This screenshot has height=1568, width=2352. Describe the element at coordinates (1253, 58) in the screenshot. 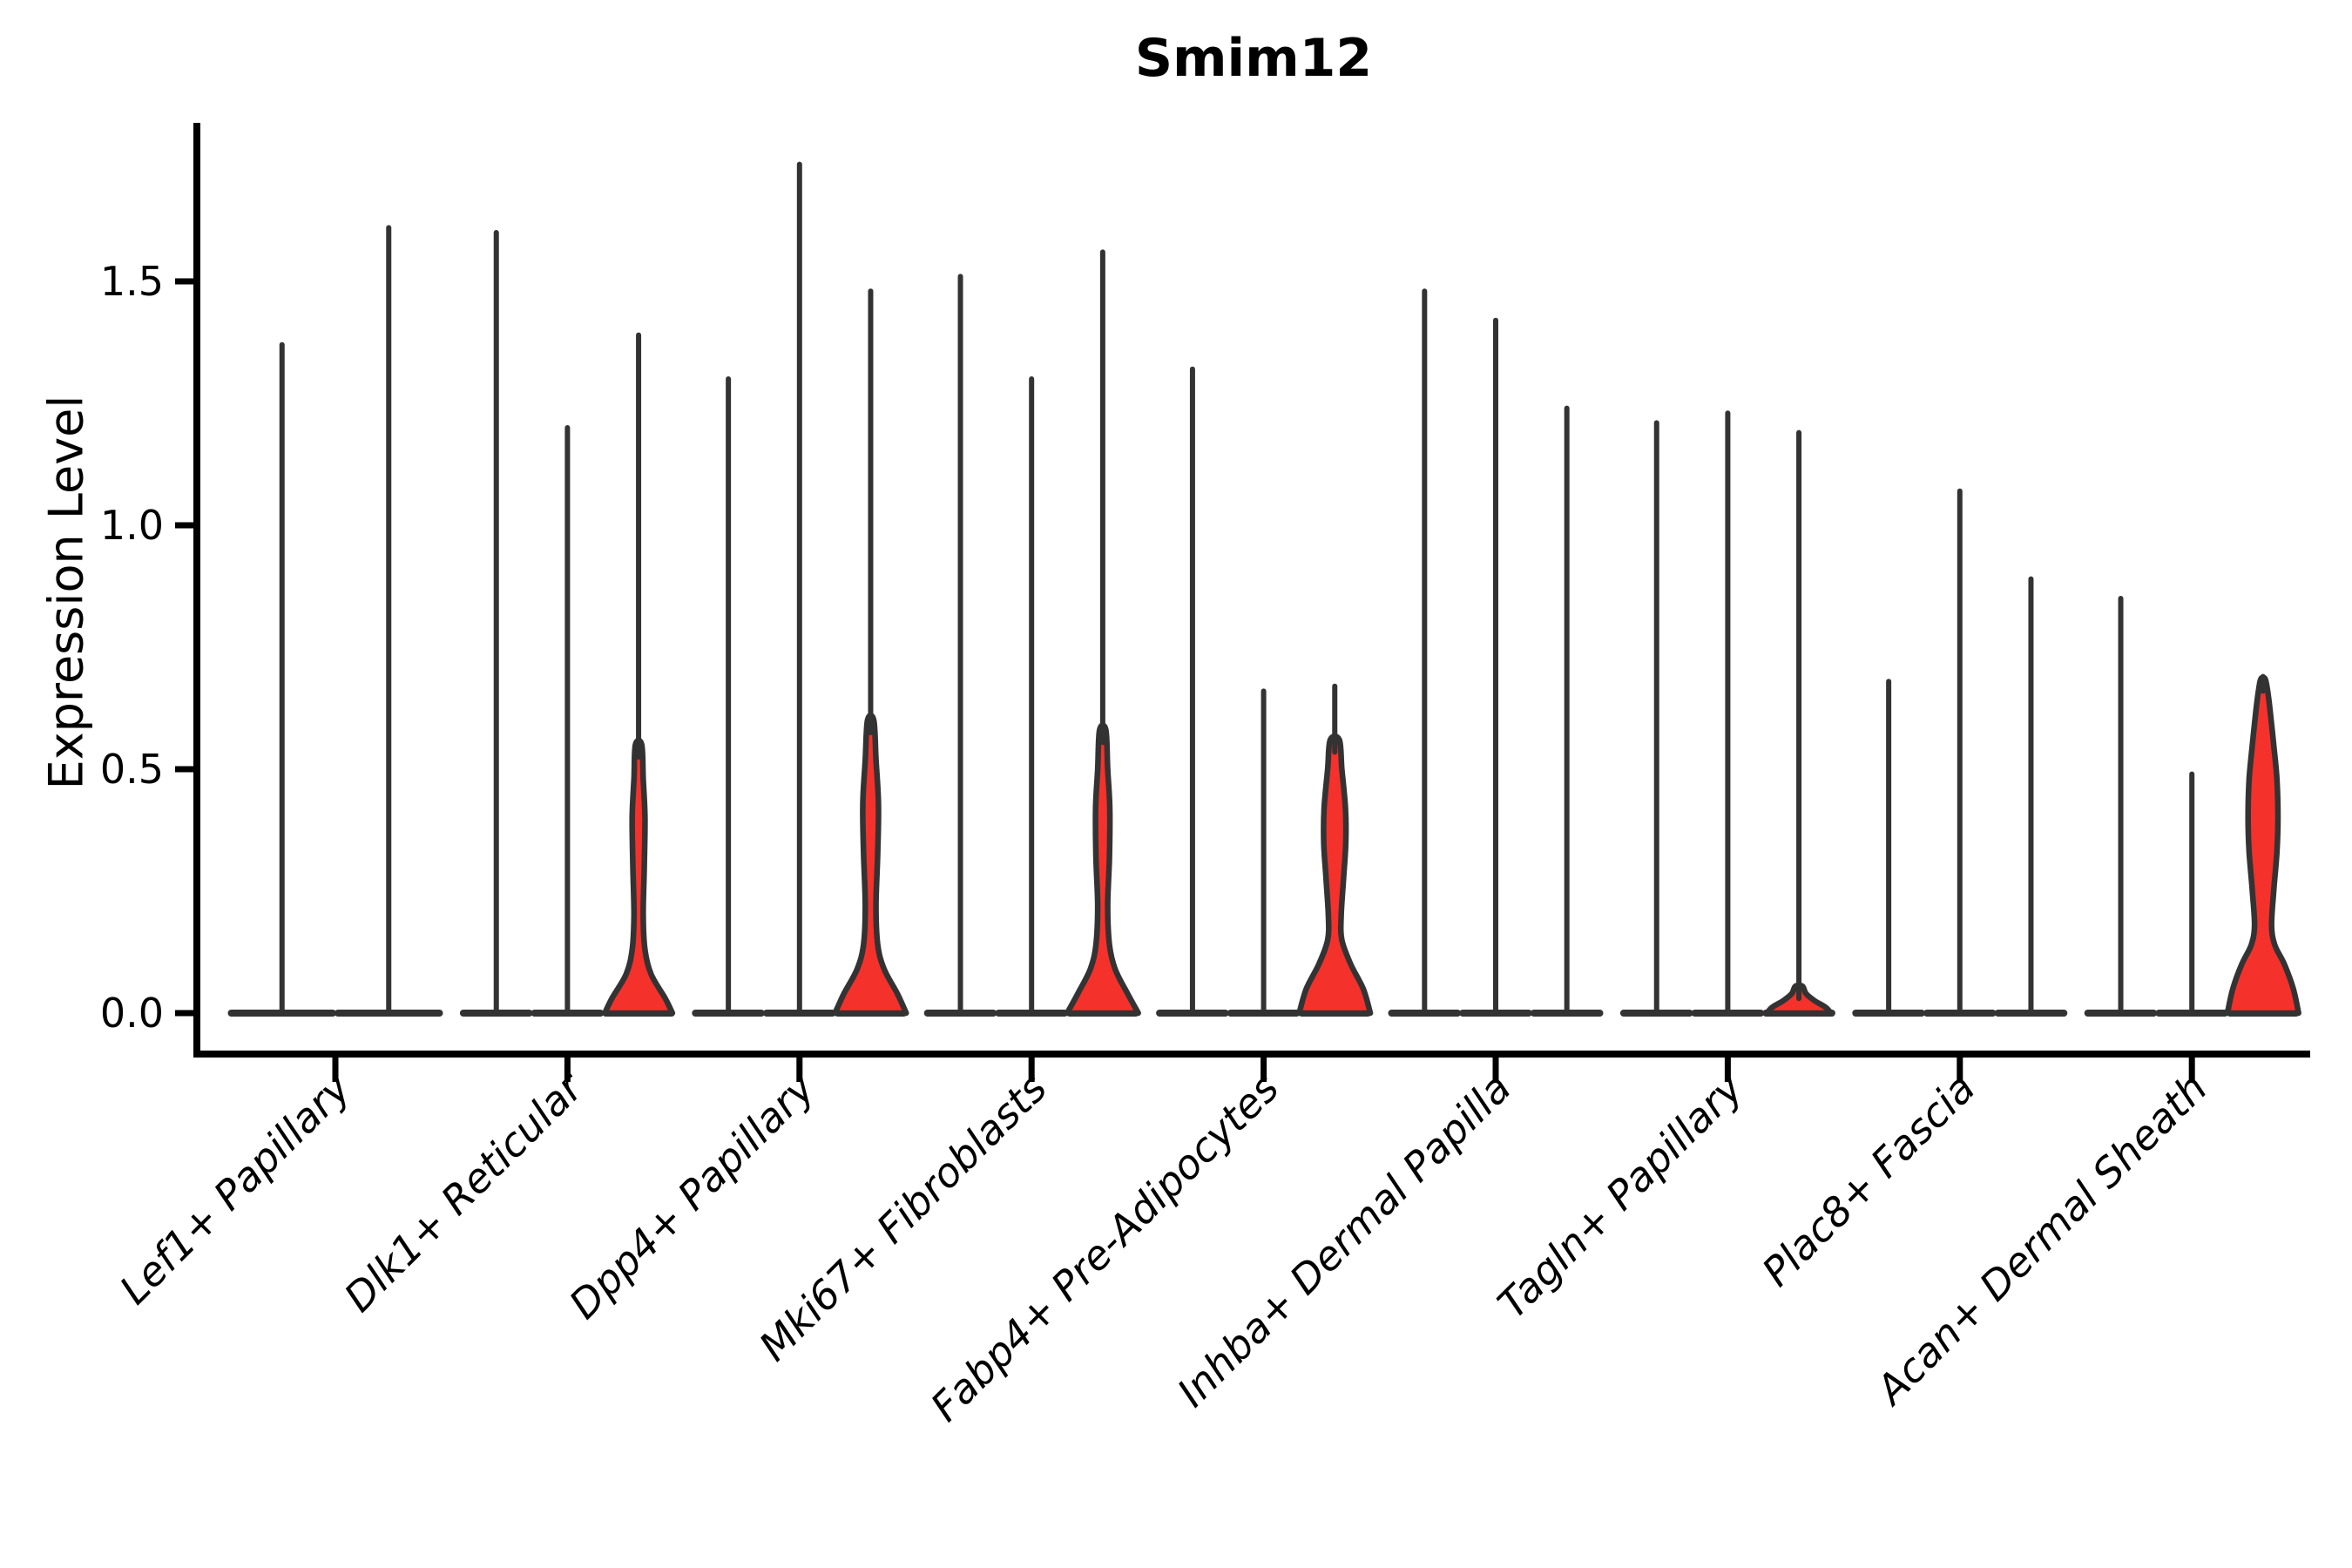

I see `chart-title: Smim12` at that location.